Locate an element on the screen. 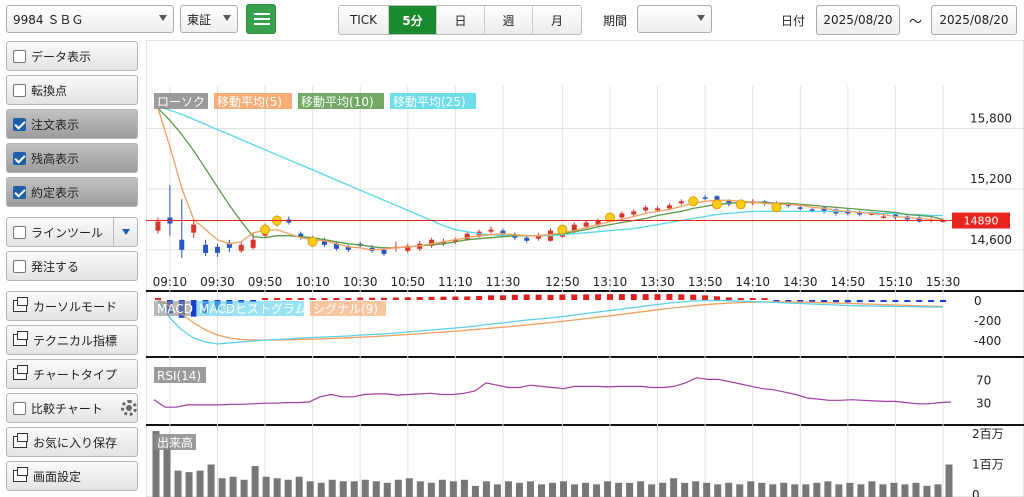 The height and width of the screenshot is (497, 1024). symbol-value: 9984 ＳＢＧ is located at coordinates (48, 19).